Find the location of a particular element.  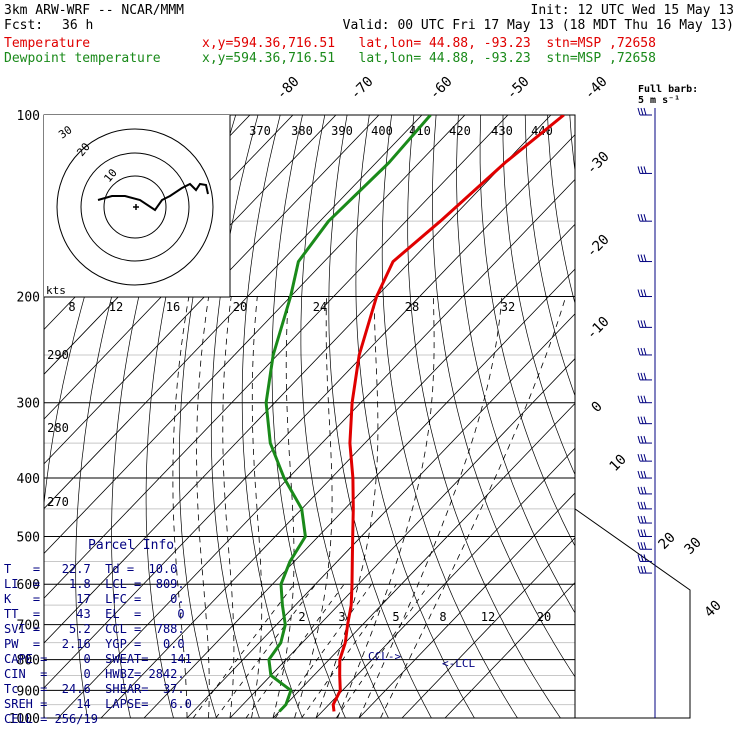

pressure-tick-label: 400 is located at coordinates (28, 479).